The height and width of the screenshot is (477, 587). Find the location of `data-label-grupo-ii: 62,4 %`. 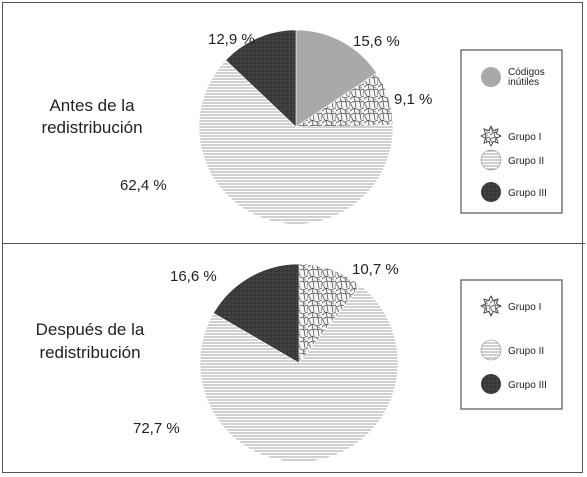

data-label-grupo-ii: 62,4 % is located at coordinates (143, 185).